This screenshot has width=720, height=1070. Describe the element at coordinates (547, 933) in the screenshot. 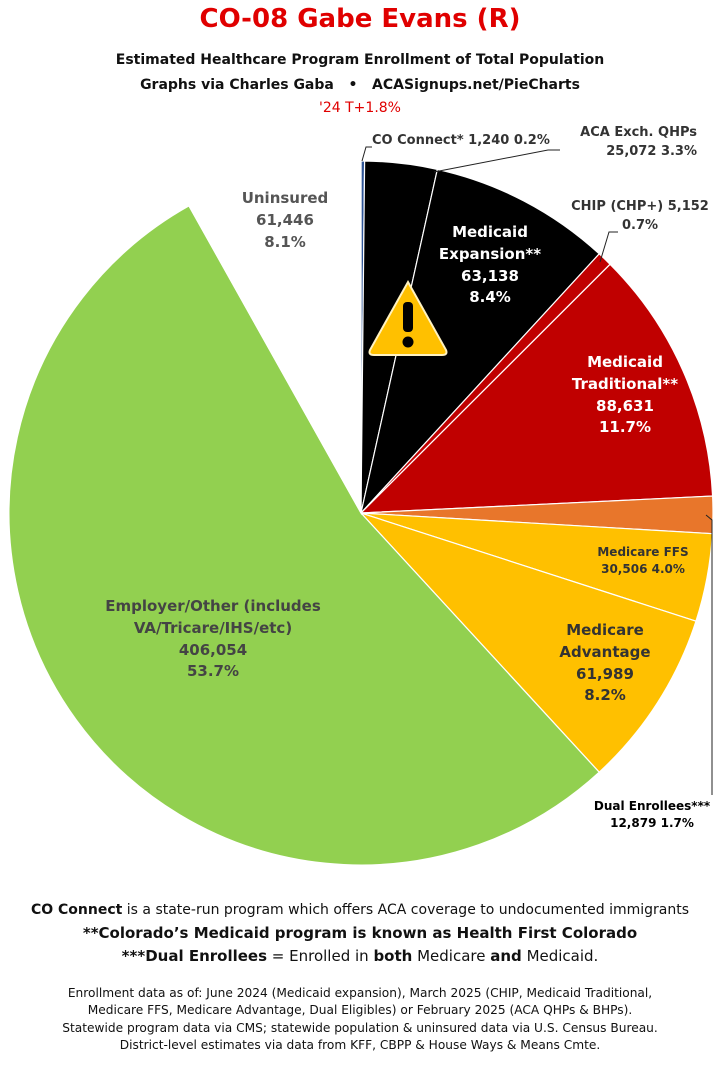

I see `note-text: Health First Colorado` at that location.